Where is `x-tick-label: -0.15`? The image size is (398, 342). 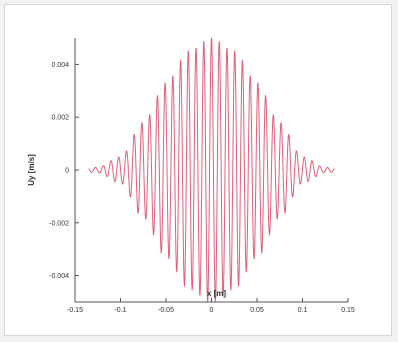
x-tick-label: -0.15 is located at coordinates (75, 310).